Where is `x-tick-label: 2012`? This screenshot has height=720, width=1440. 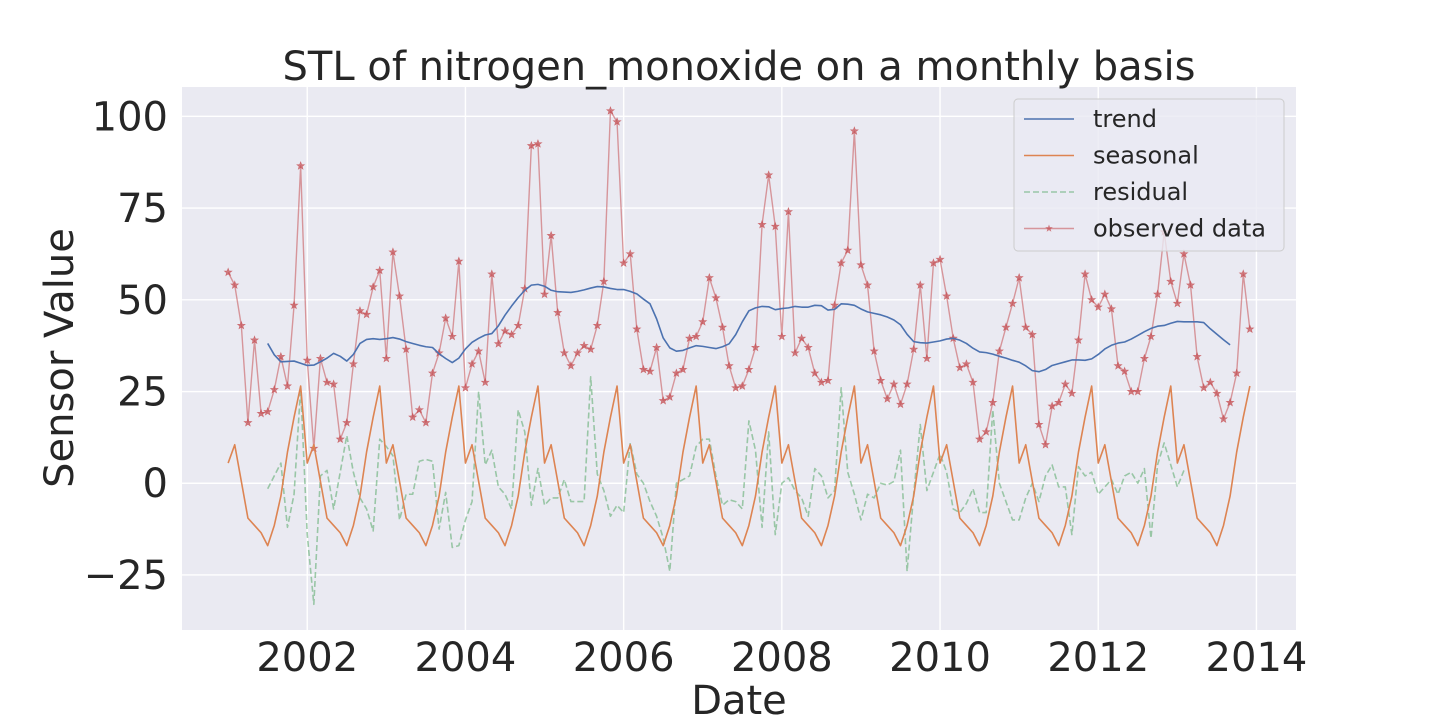
x-tick-label: 2012 is located at coordinates (1098, 658).